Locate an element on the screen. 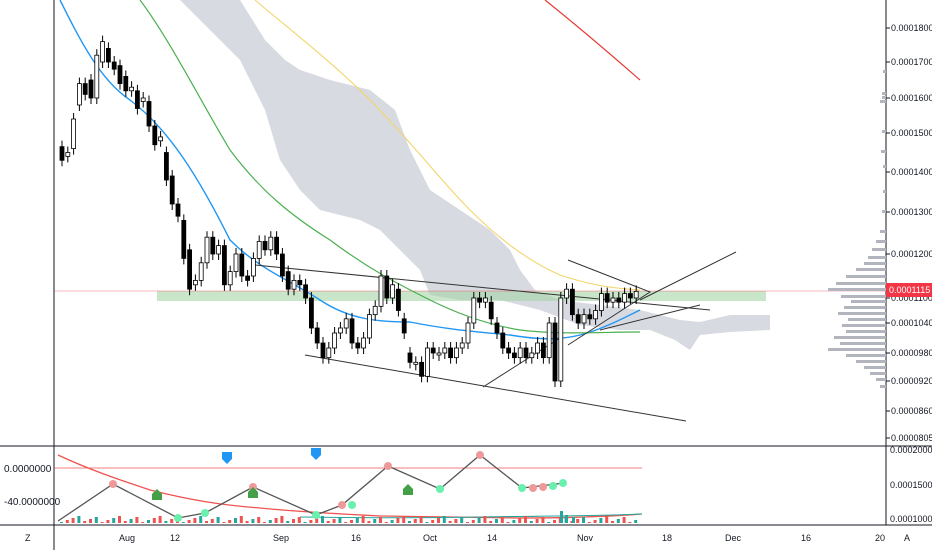  support-zone is located at coordinates (461, 296).